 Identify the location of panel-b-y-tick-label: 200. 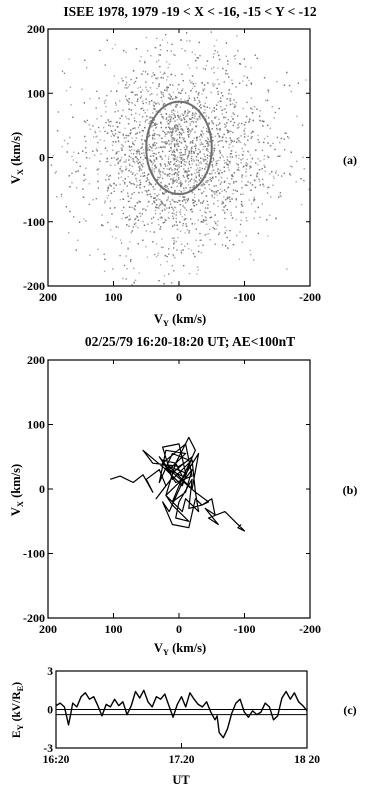
(36, 360).